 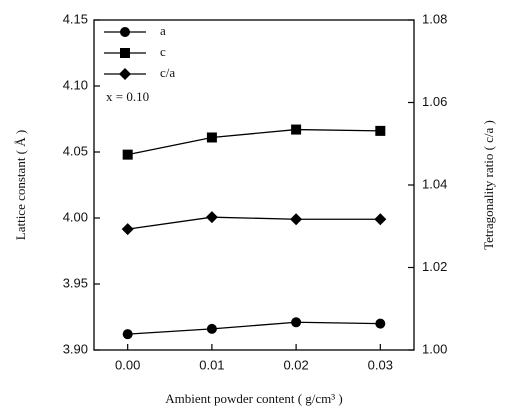 I want to click on x-tick-label: 0.01, so click(x=211, y=364).